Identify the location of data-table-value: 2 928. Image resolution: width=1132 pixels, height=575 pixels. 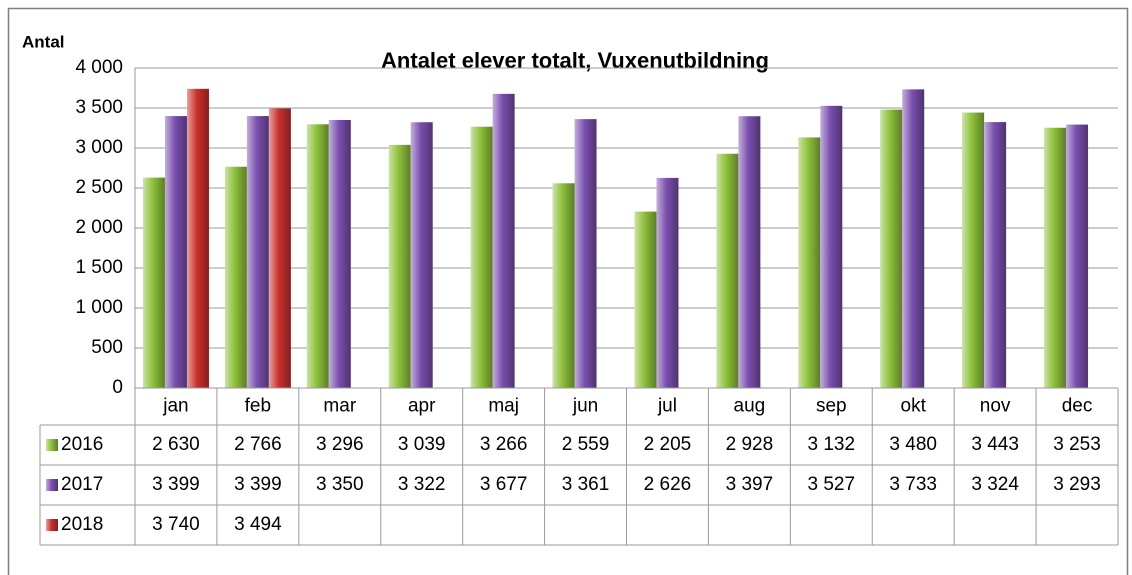
(750, 444).